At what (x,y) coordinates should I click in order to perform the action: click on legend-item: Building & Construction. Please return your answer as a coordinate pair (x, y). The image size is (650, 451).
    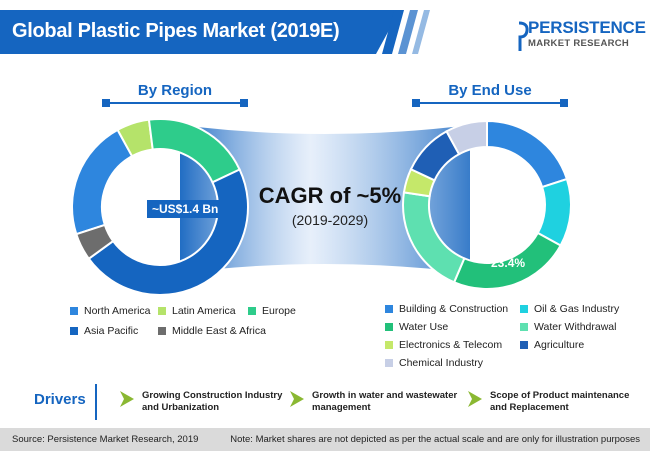
    Looking at the image, I should click on (446, 309).